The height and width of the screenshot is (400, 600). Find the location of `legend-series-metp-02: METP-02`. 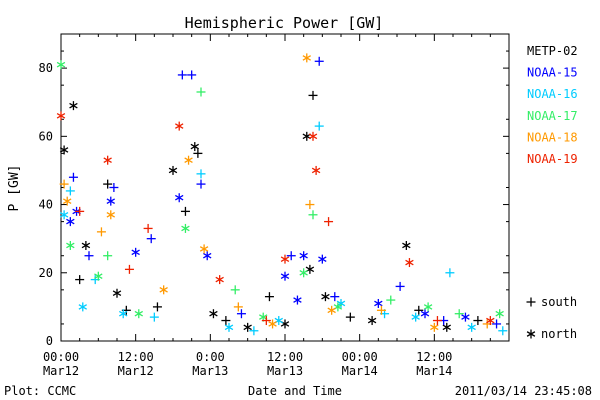

legend-series-metp-02: METP-02 is located at coordinates (552, 51).